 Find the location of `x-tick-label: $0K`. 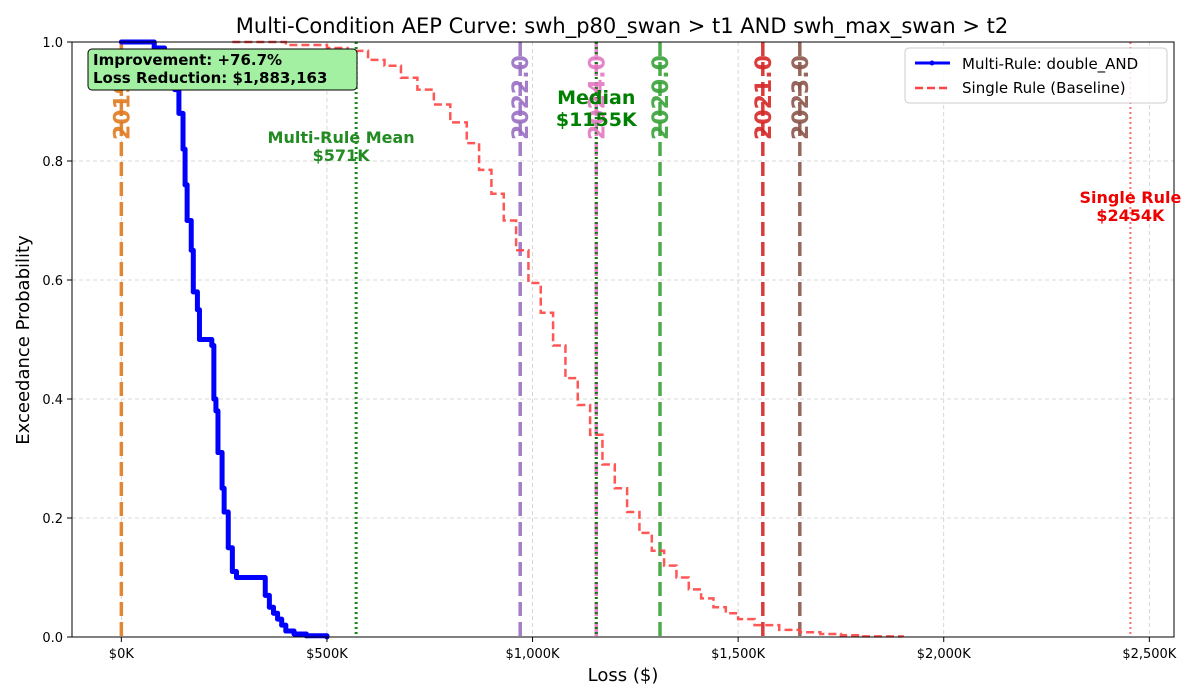

x-tick-label: $0K is located at coordinates (122, 654).